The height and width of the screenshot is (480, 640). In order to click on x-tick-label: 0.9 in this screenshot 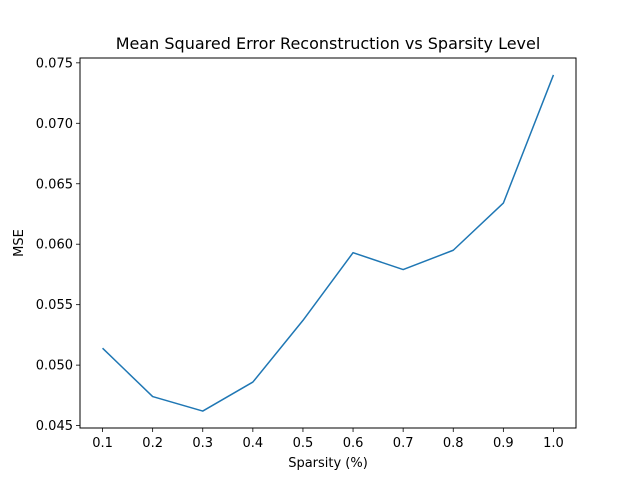, I will do `click(503, 443)`.